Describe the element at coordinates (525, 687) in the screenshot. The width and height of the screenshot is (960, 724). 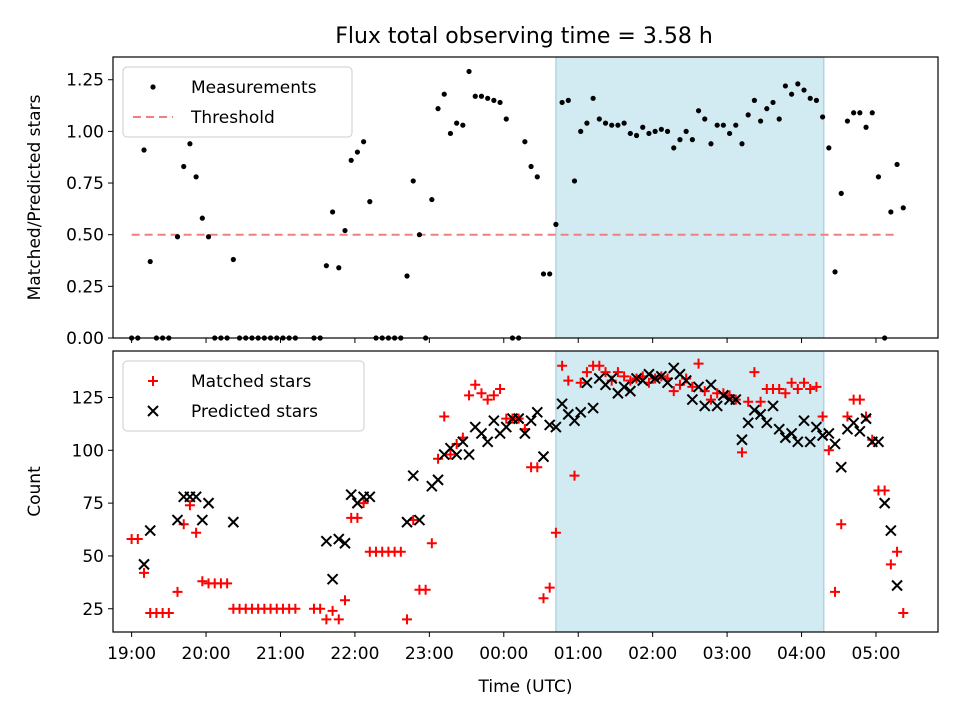
I see `x-axis-label: Time (UTC)` at that location.